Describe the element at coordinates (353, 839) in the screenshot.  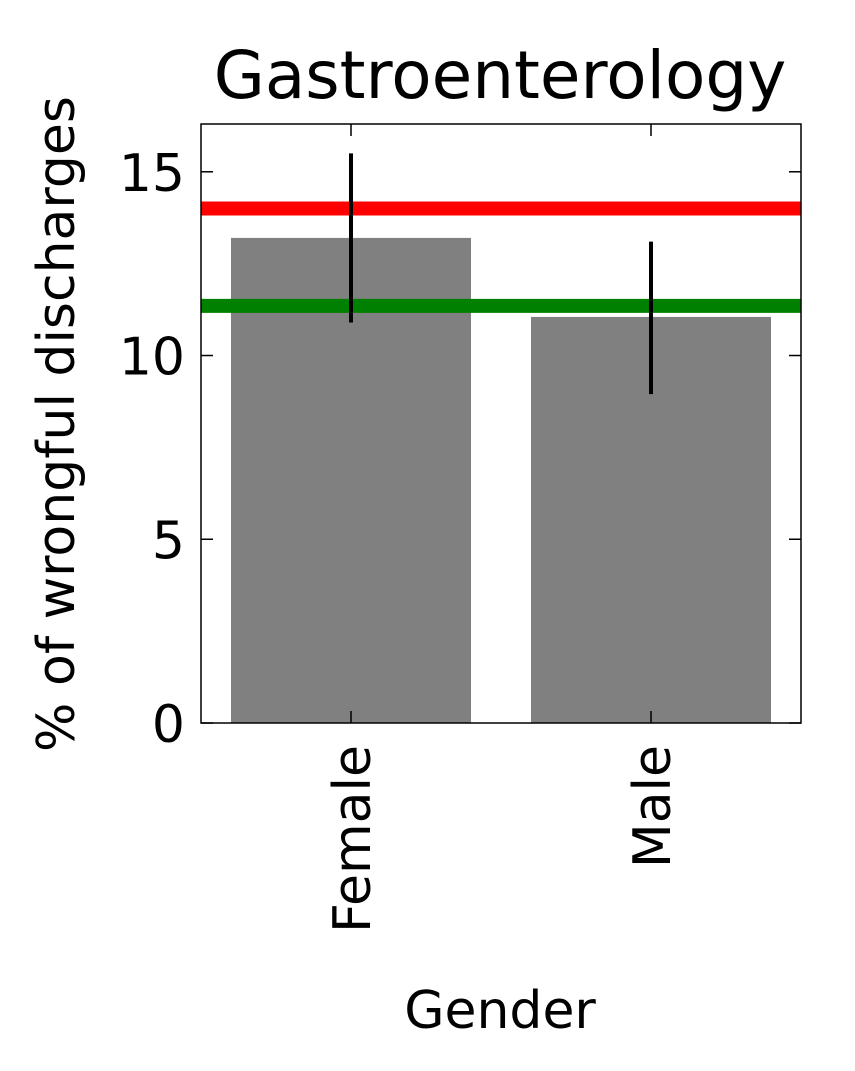
I see `x-tick-label-female: Female` at that location.